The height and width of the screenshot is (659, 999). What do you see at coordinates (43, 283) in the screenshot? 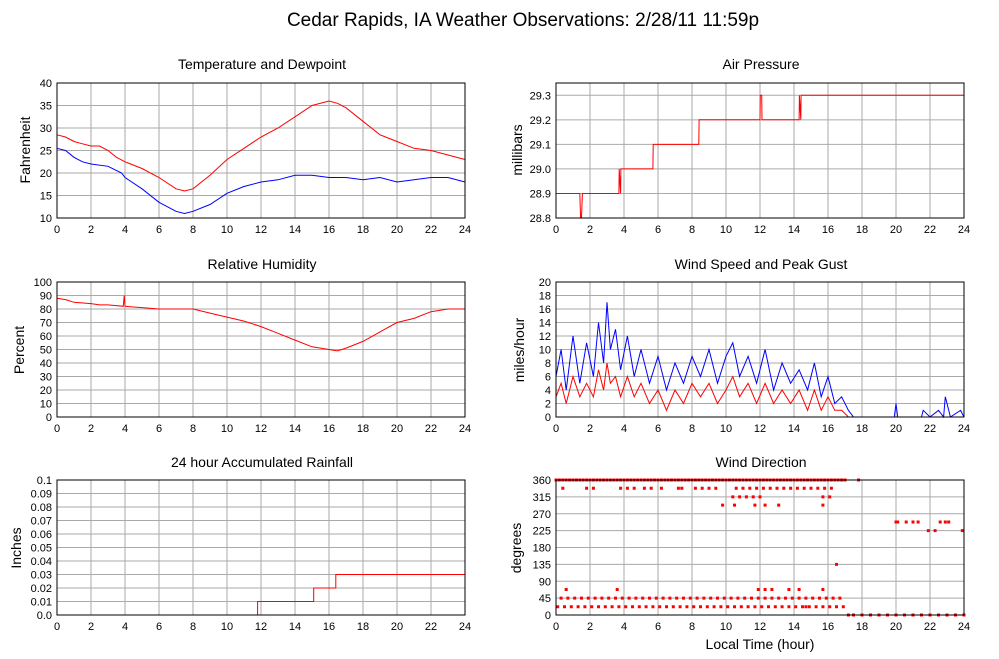
I see `humidity-y-tick-label: 100` at bounding box center [43, 283].